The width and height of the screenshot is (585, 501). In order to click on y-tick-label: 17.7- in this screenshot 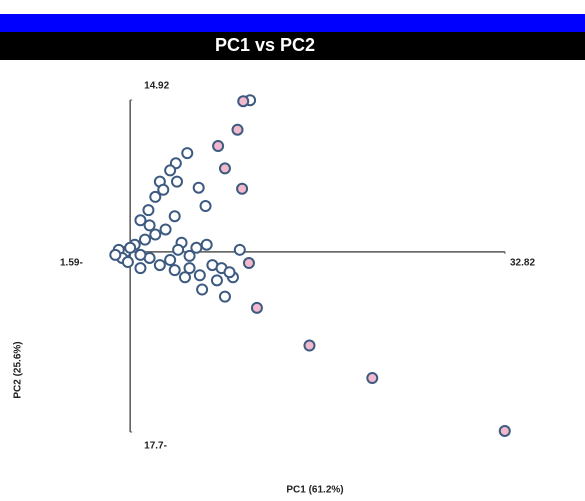, I will do `click(155, 446)`.